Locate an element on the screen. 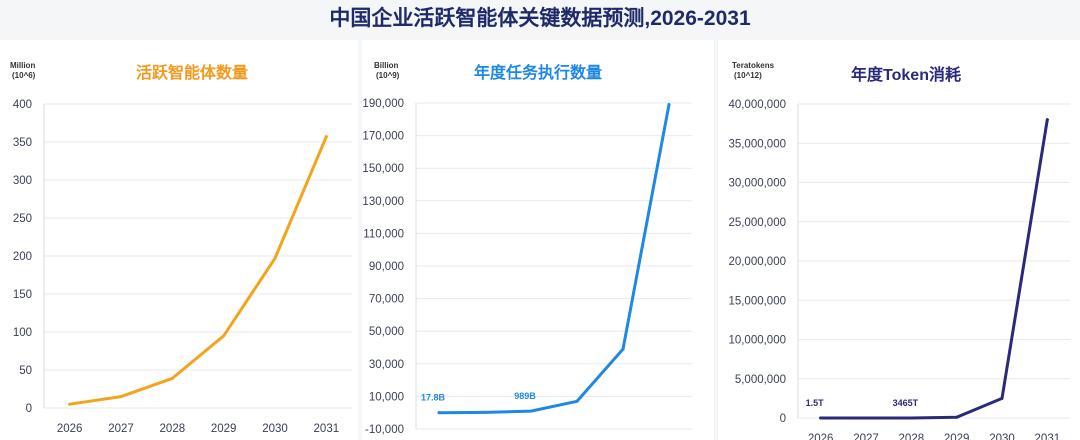  y-tick-label: 50,000 is located at coordinates (386, 332).